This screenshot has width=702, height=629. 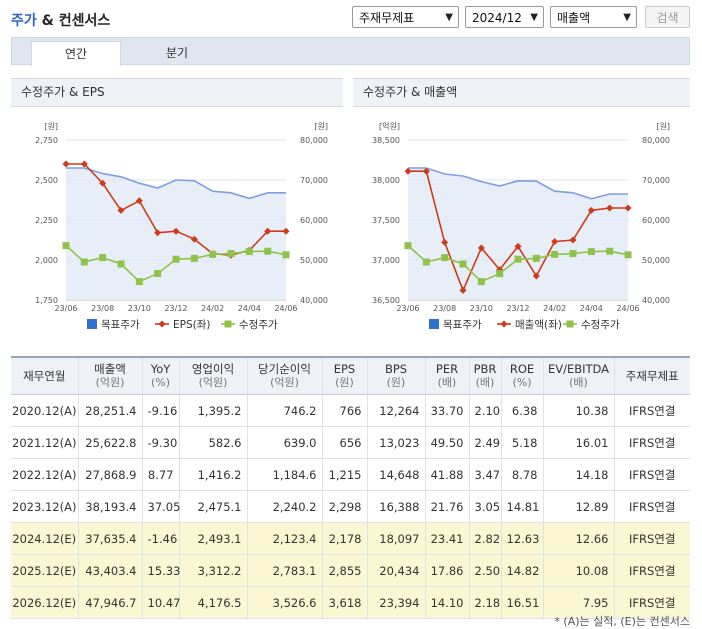 What do you see at coordinates (345, 474) in the screenshot?
I see `table-cell: 1,215` at bounding box center [345, 474].